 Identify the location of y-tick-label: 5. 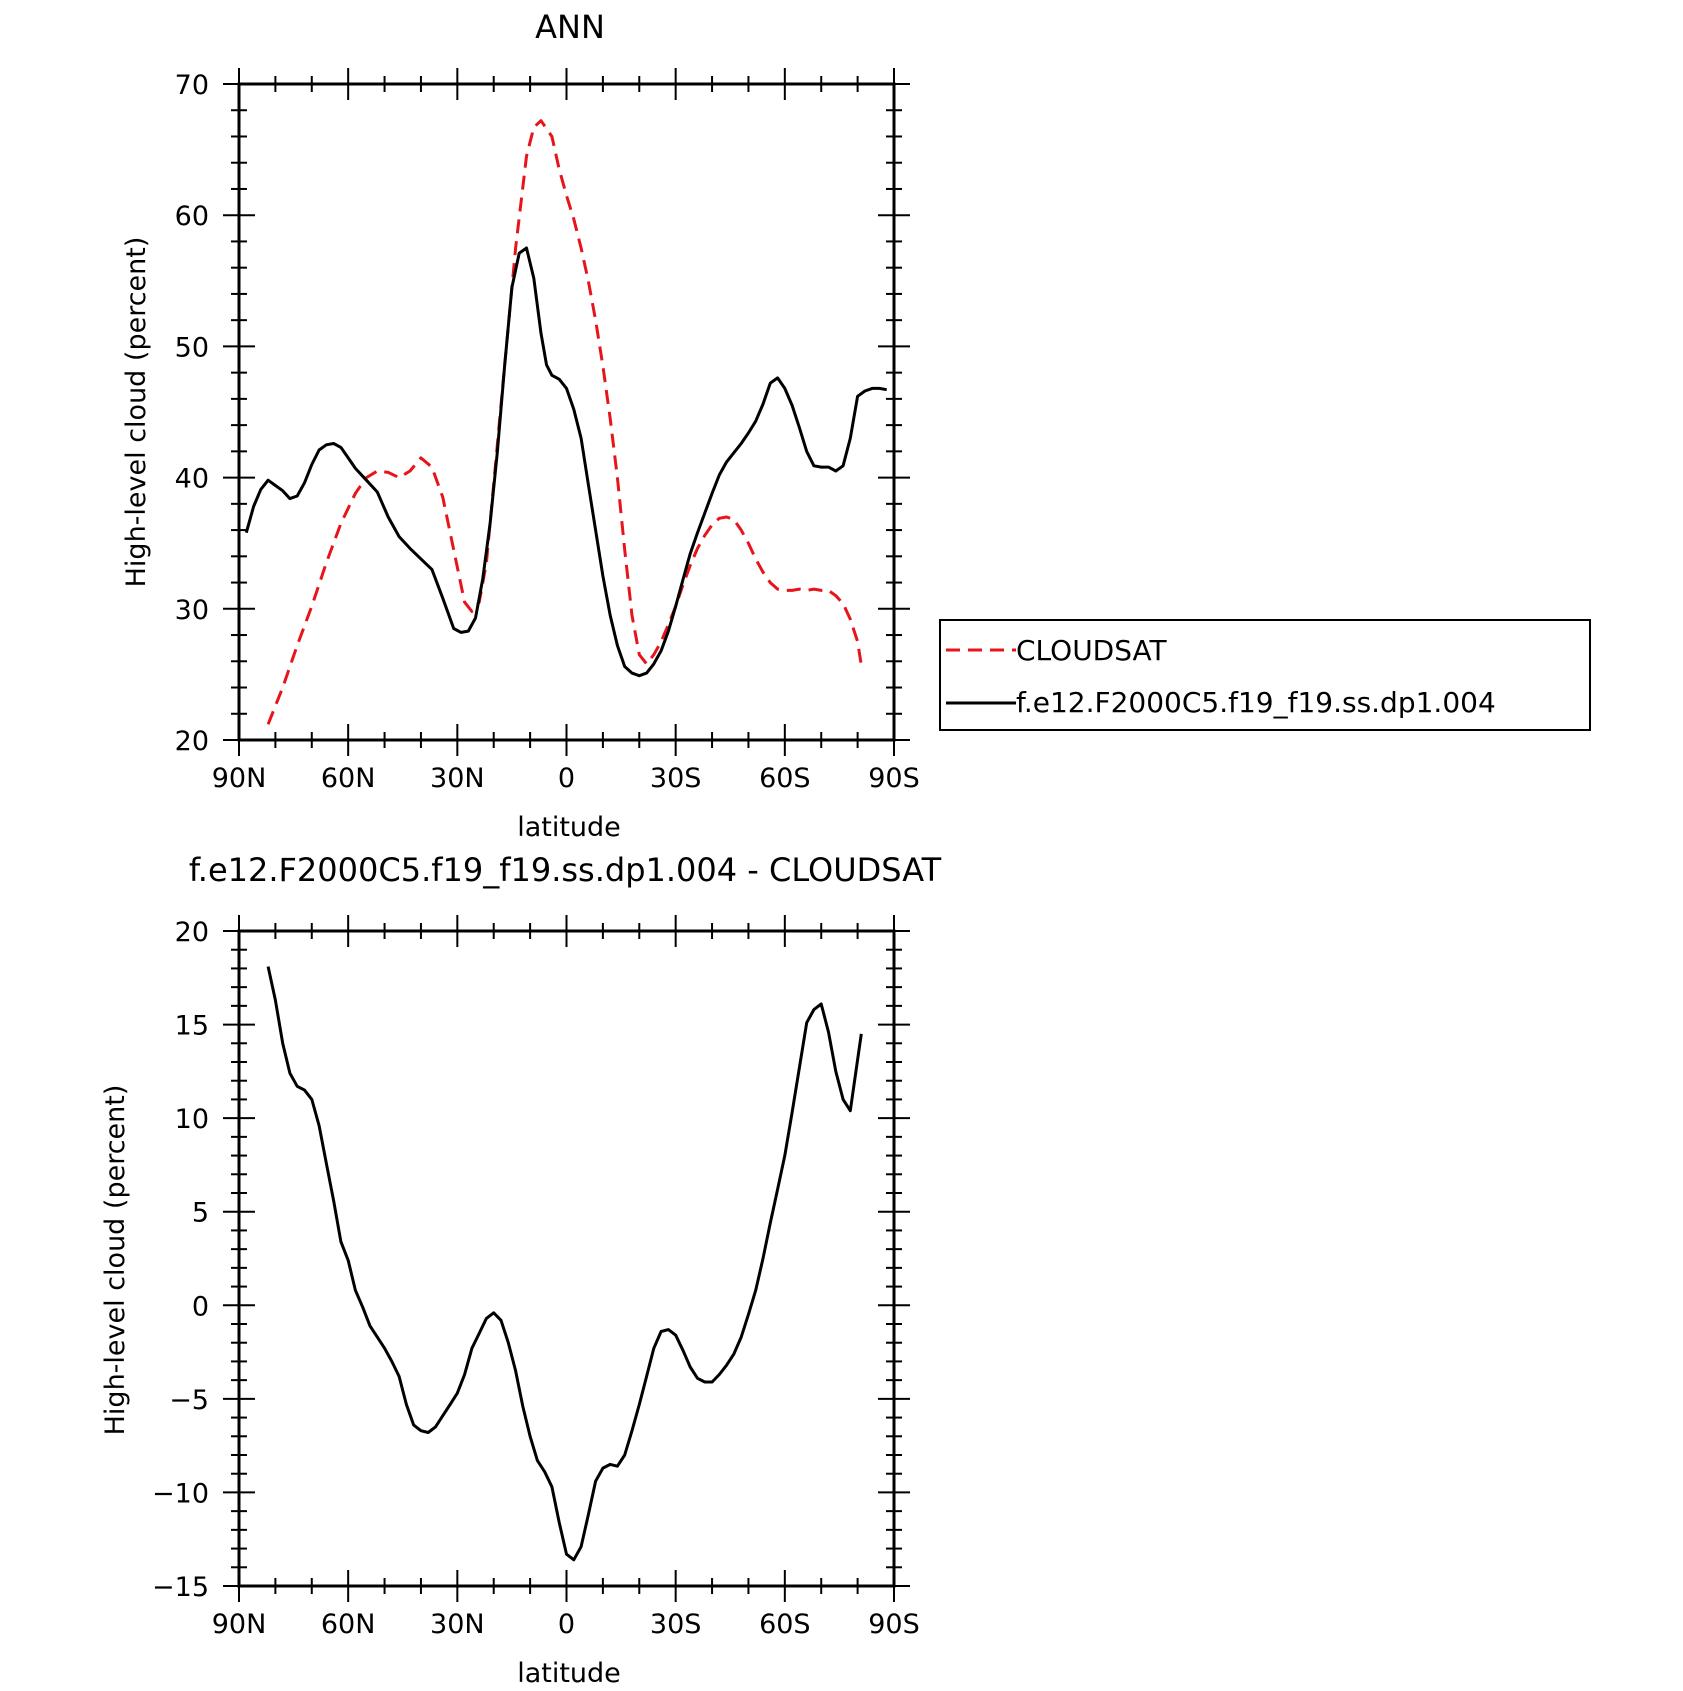
(200, 1213).